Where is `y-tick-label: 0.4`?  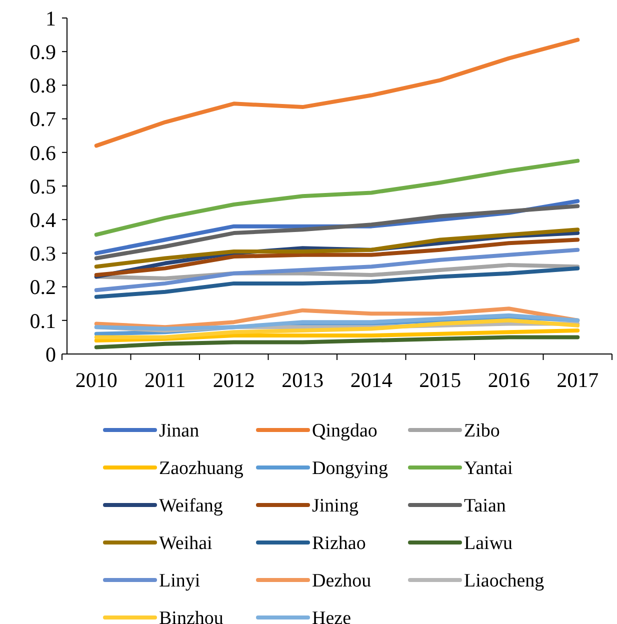
y-tick-label: 0.4 is located at coordinates (43, 220).